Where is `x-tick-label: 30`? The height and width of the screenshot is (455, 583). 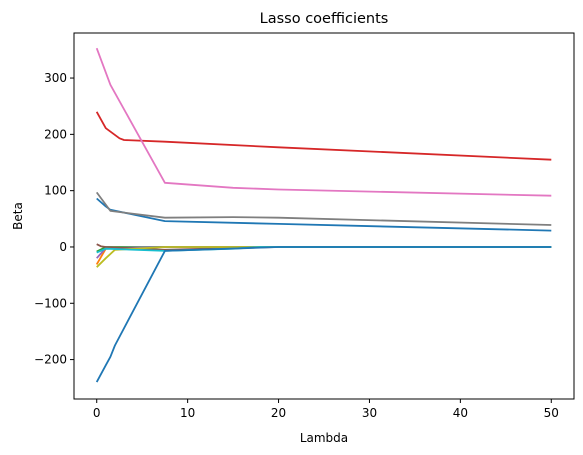
x-tick-label: 30 is located at coordinates (369, 413).